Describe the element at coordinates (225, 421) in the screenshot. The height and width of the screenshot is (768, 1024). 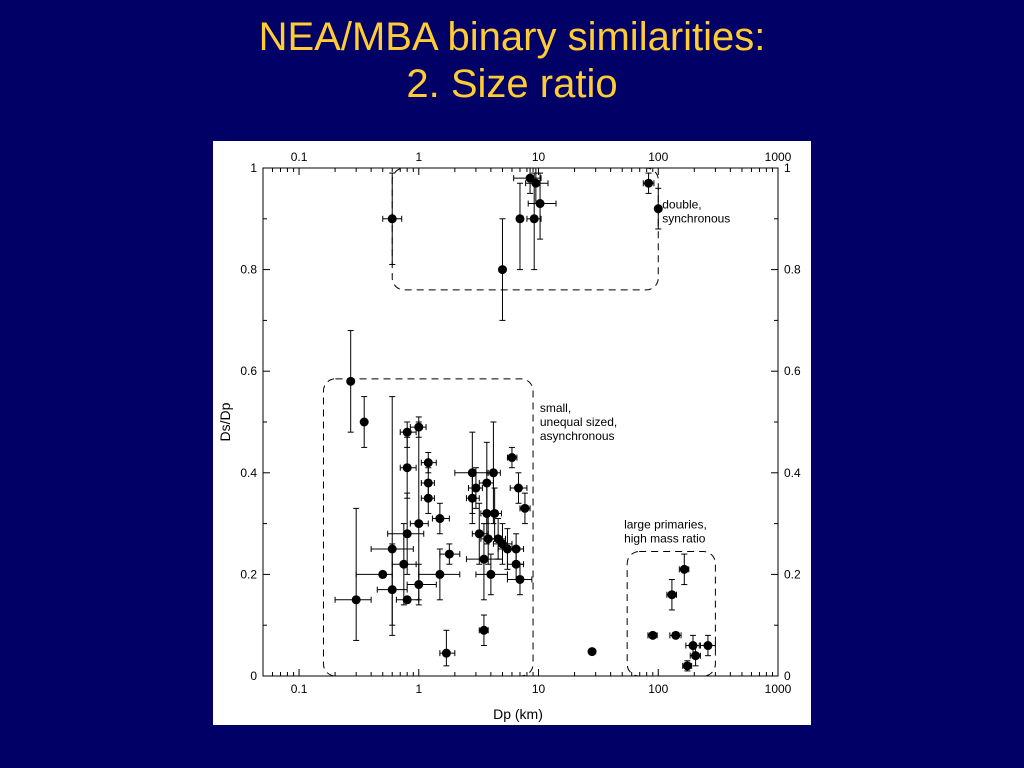
I see `y-axis-label: Ds/Dp` at that location.